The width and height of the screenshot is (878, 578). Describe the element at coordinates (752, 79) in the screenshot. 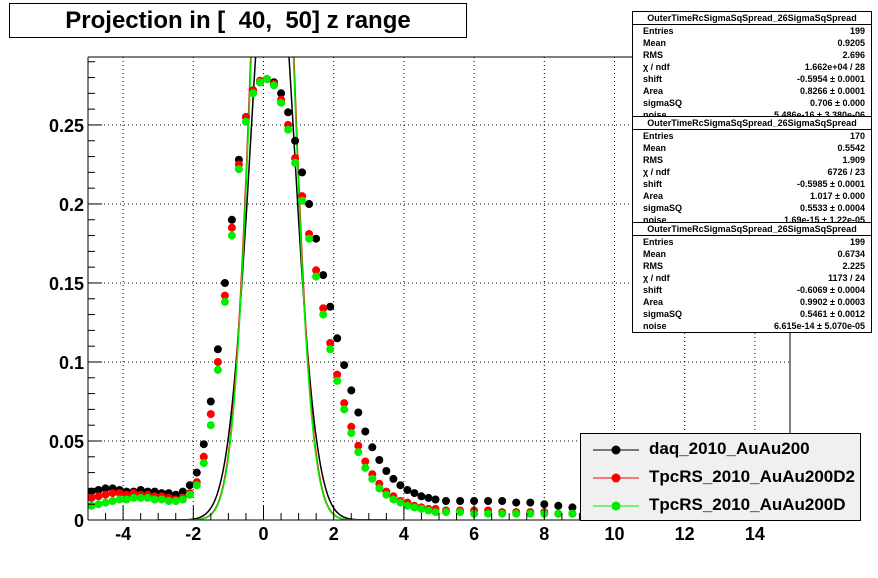

I see `stats-row: shift -0.5954 ± 0.0001` at that location.